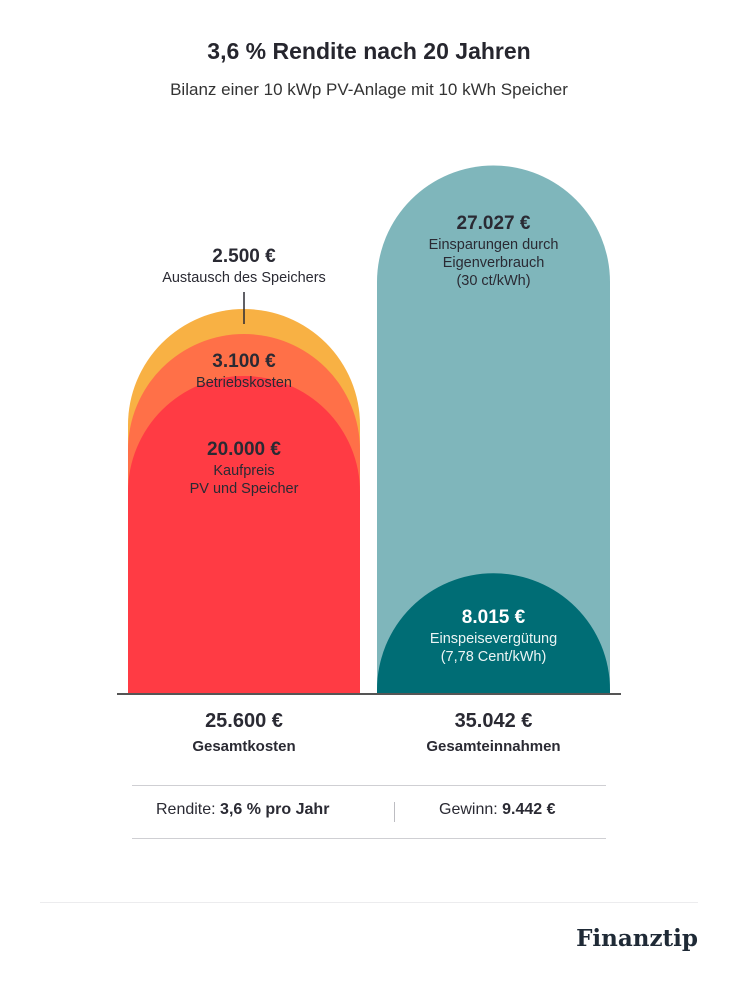  What do you see at coordinates (493, 262) in the screenshot?
I see `desc-einsparungen-2: Eigenverbrauch` at bounding box center [493, 262].